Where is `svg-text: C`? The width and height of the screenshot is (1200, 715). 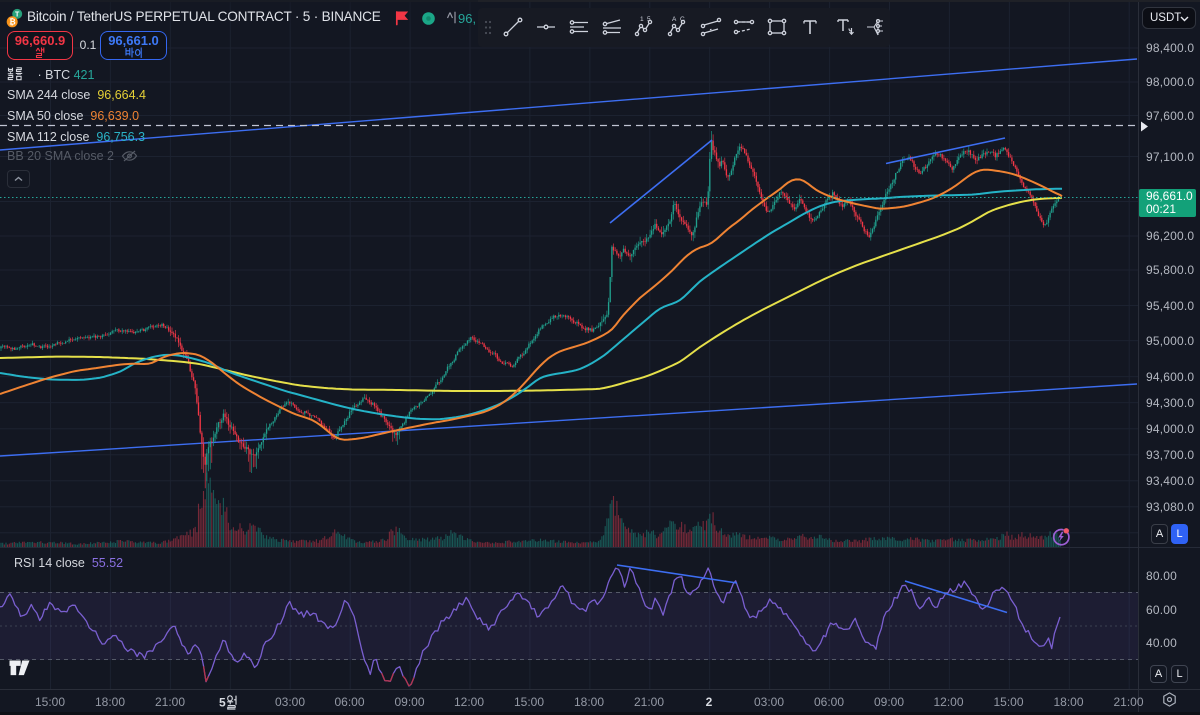 svg-text: C is located at coordinates (682, 19).